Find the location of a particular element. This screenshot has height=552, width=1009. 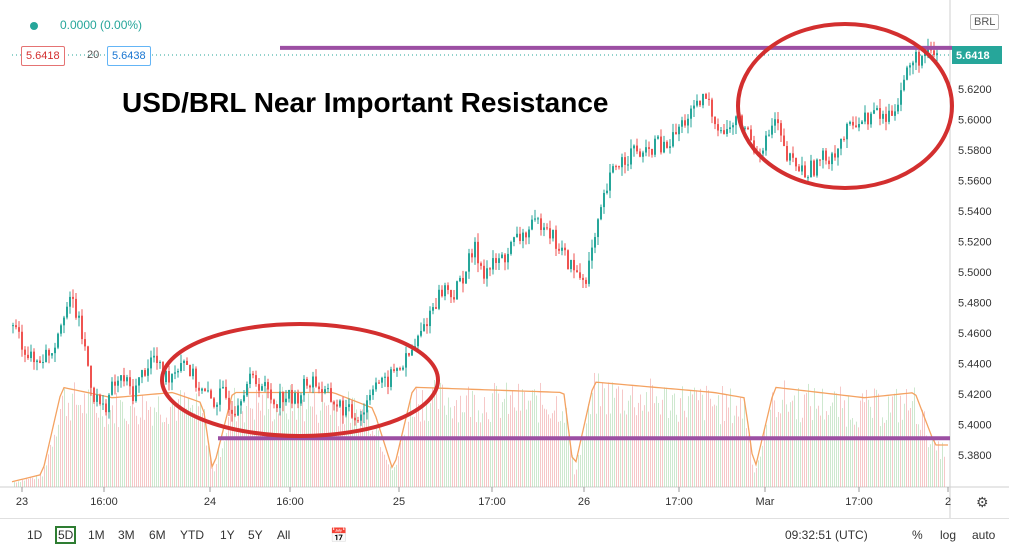

y-tick-label: 5.5000 is located at coordinates (975, 273).